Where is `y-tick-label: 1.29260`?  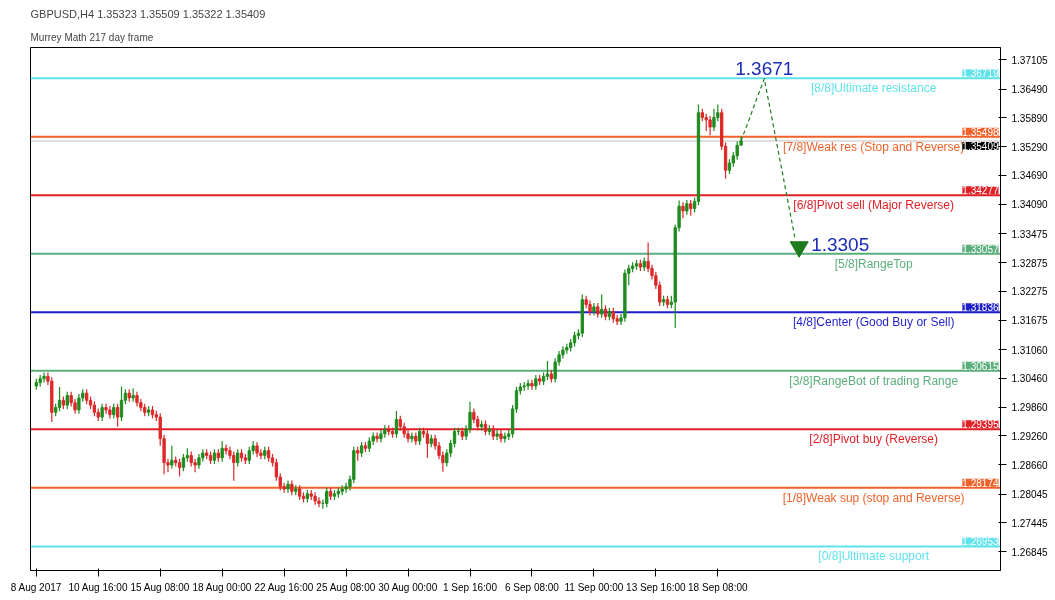
y-tick-label: 1.29260 is located at coordinates (1030, 436).